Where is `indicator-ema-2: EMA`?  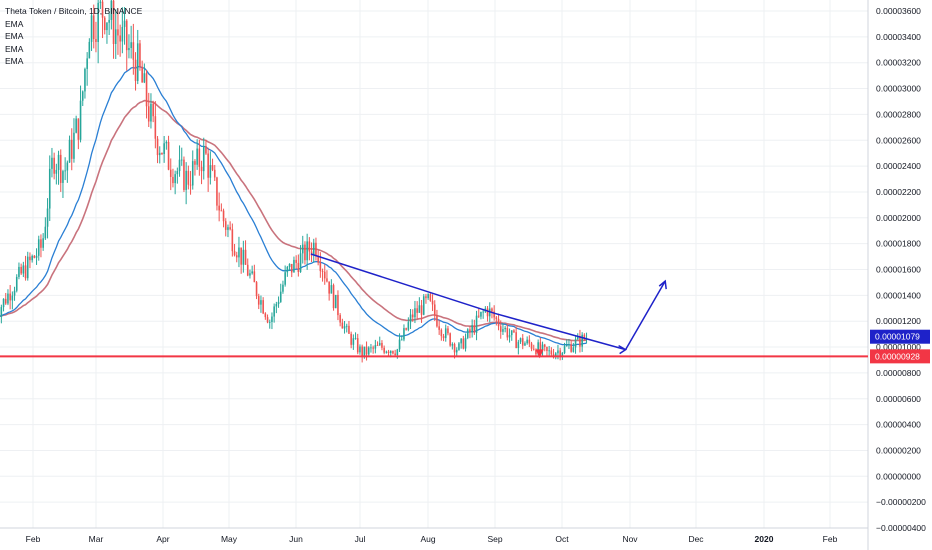 indicator-ema-2: EMA is located at coordinates (14, 36).